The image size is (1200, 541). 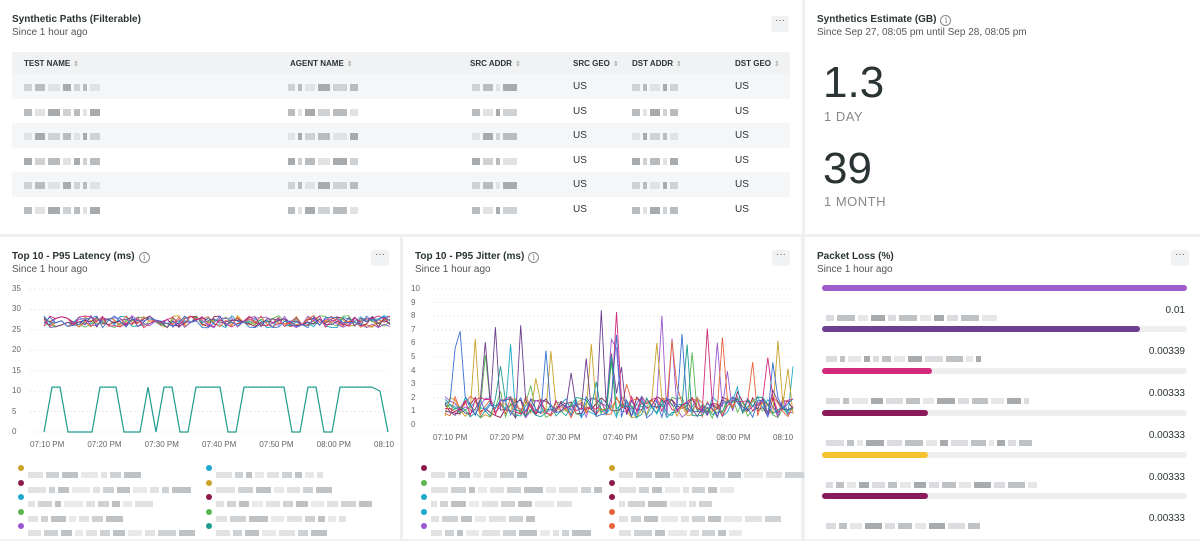 What do you see at coordinates (781, 258) in the screenshot?
I see `jitter-menu-button: ···` at bounding box center [781, 258].